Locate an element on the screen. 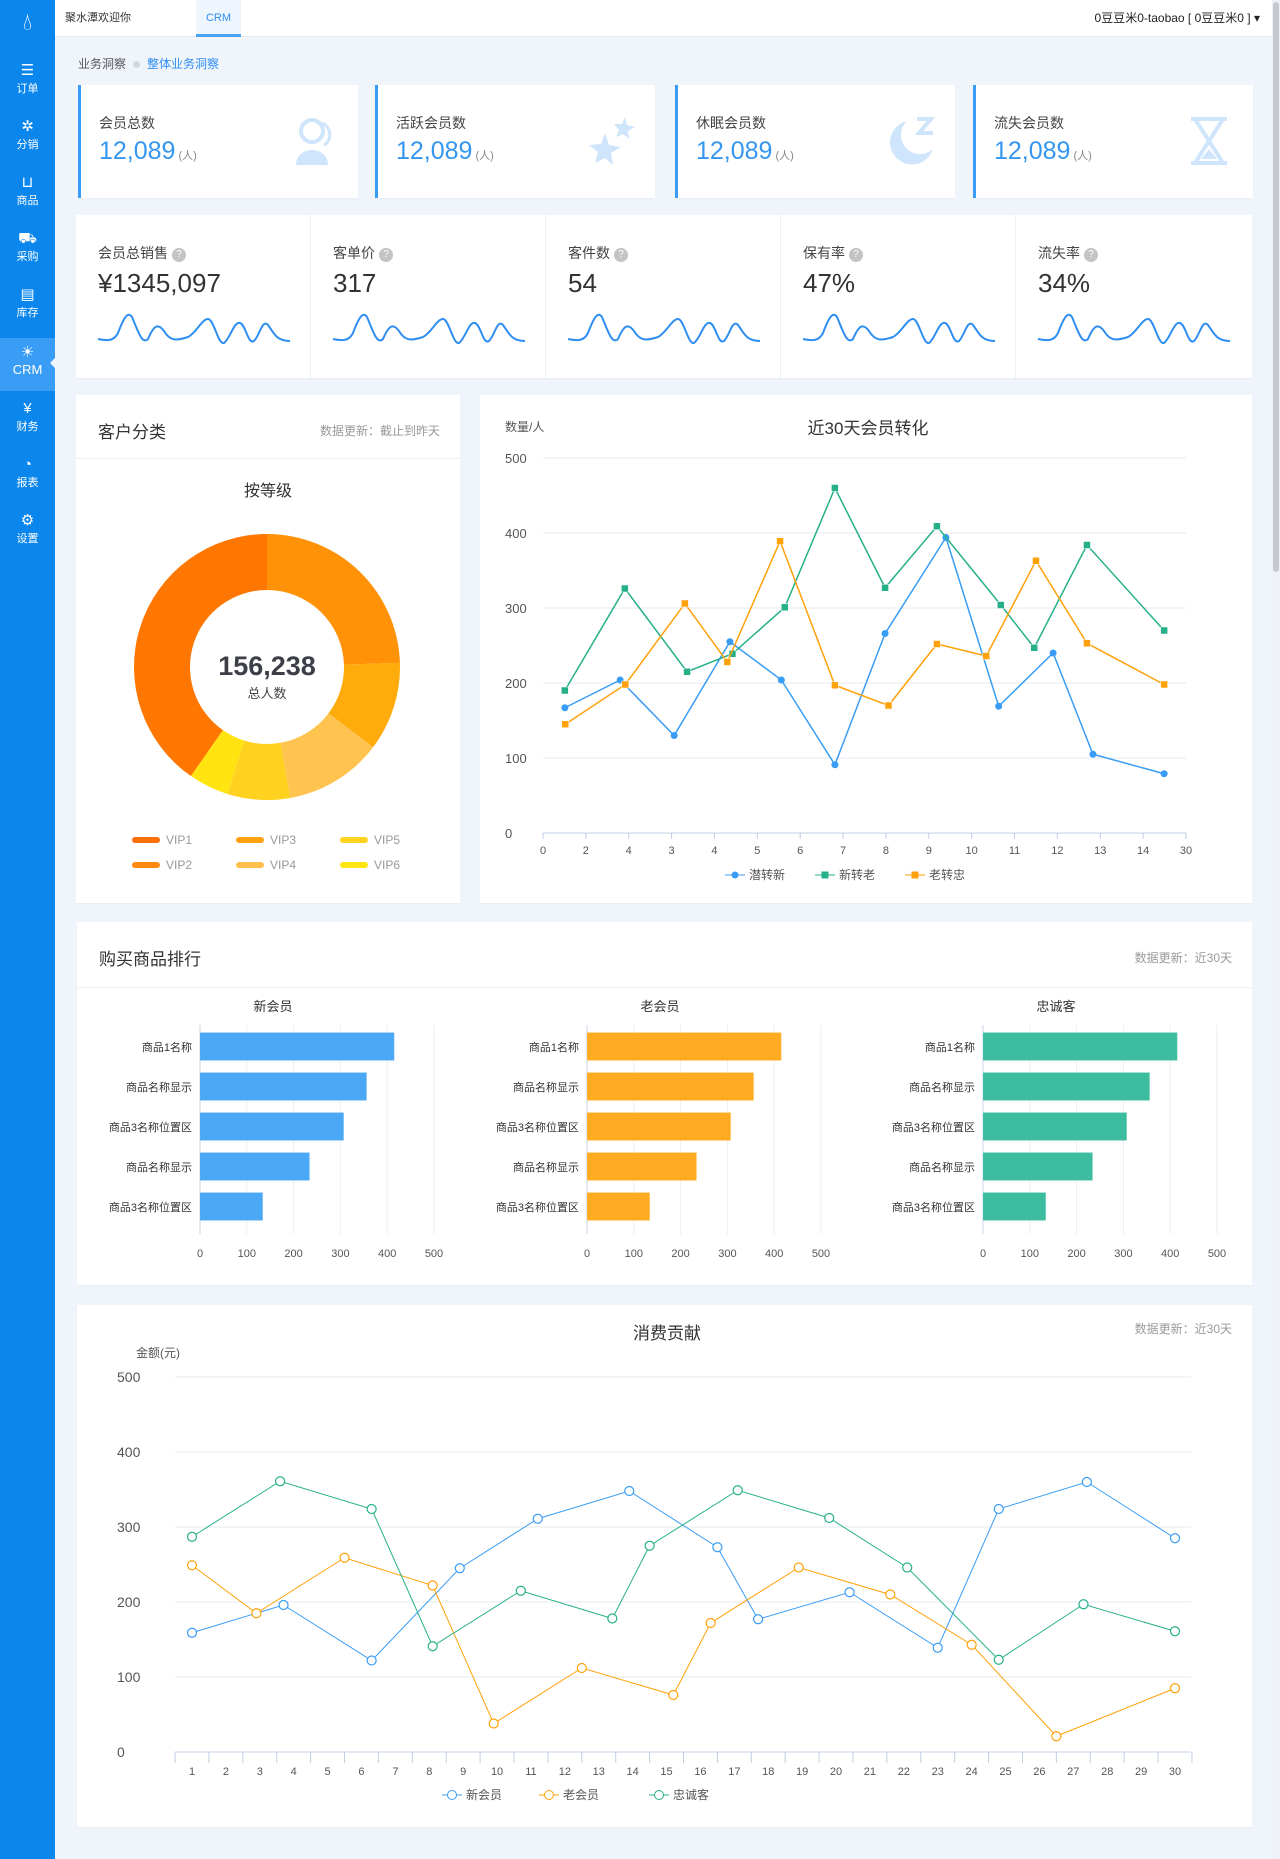 The width and height of the screenshot is (1280, 1859). sidebar-item-6: ¥ 财务 is located at coordinates (27, 420).